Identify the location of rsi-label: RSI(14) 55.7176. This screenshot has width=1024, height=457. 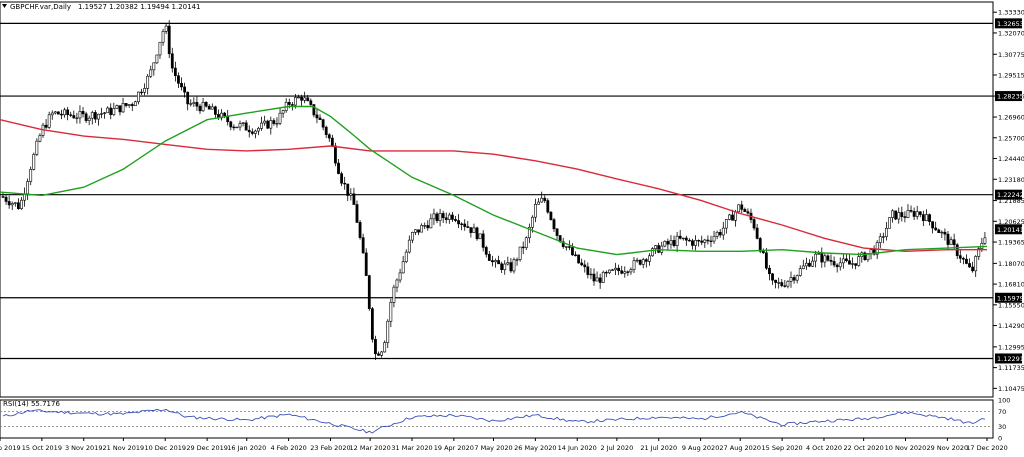
(31, 404).